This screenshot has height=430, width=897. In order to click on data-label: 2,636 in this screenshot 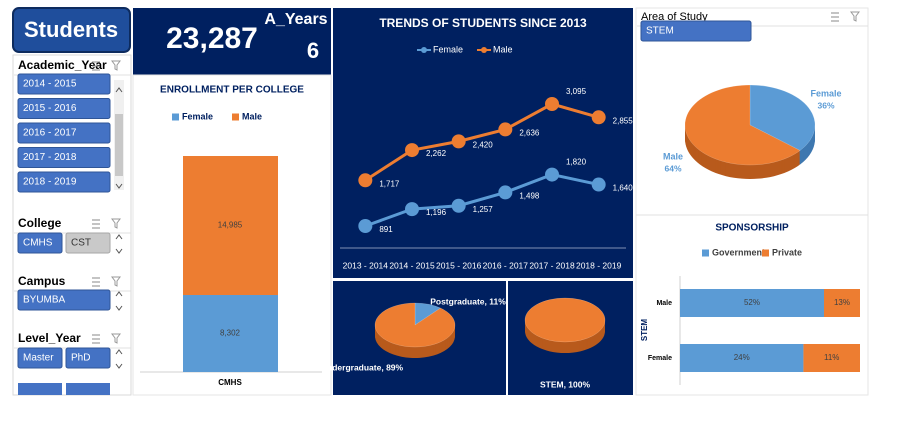, I will do `click(529, 133)`.